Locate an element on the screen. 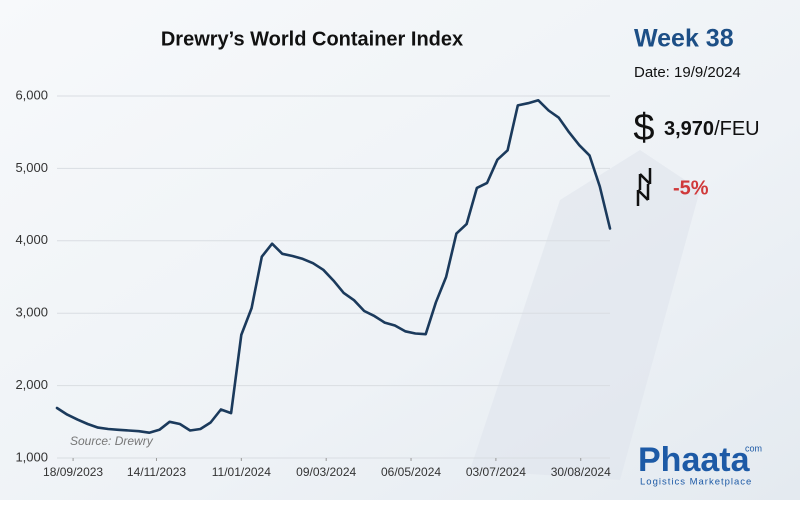 This screenshot has height=505, width=800. x-tick-label: 14/11/2023 is located at coordinates (156, 472).